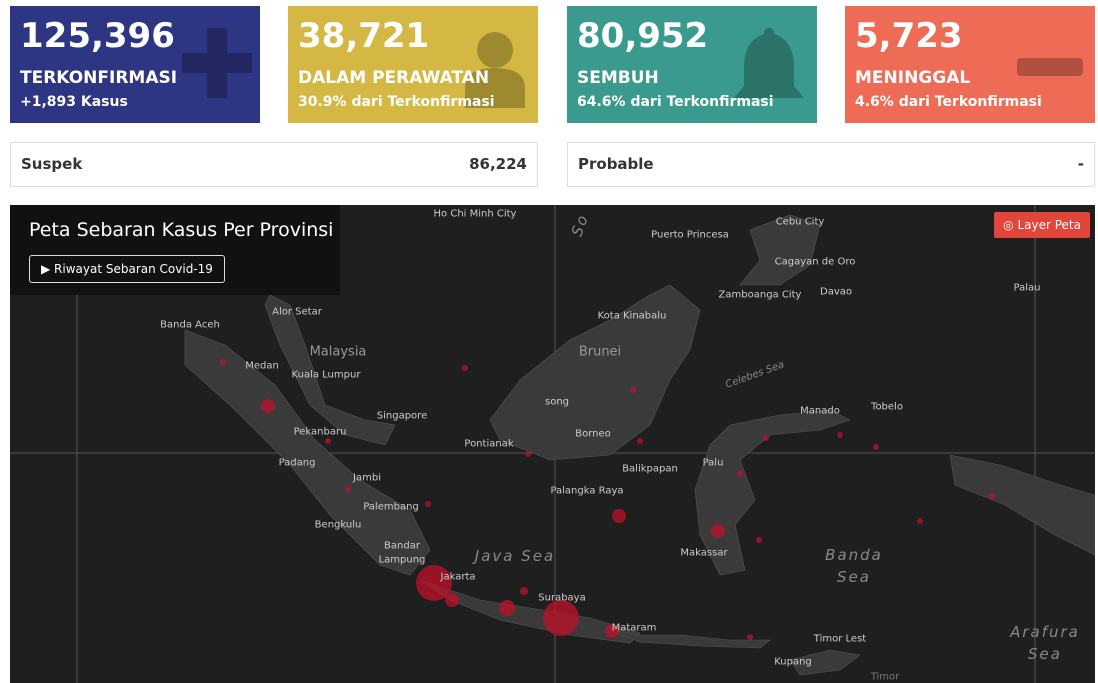 The width and height of the screenshot is (1098, 683). What do you see at coordinates (1080, 164) in the screenshot?
I see `row-value: -` at bounding box center [1080, 164].